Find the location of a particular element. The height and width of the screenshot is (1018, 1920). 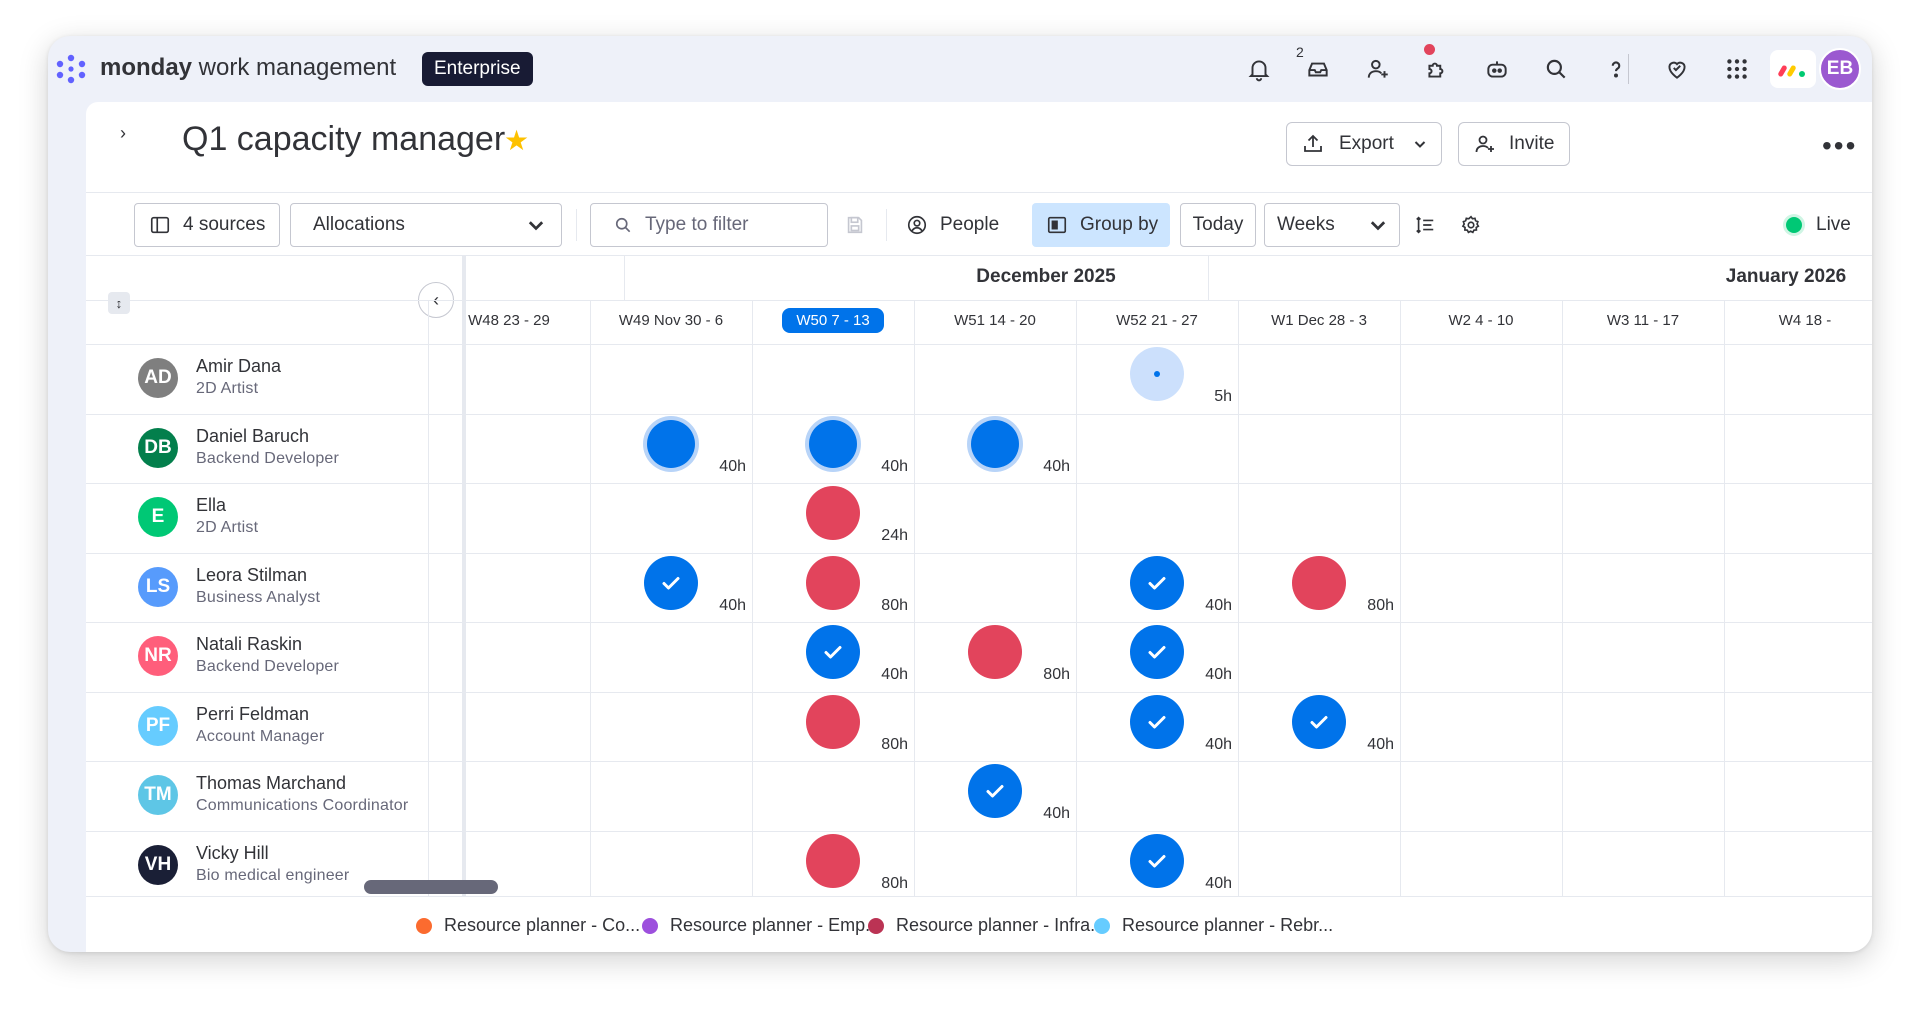

month-divider is located at coordinates (624, 278).